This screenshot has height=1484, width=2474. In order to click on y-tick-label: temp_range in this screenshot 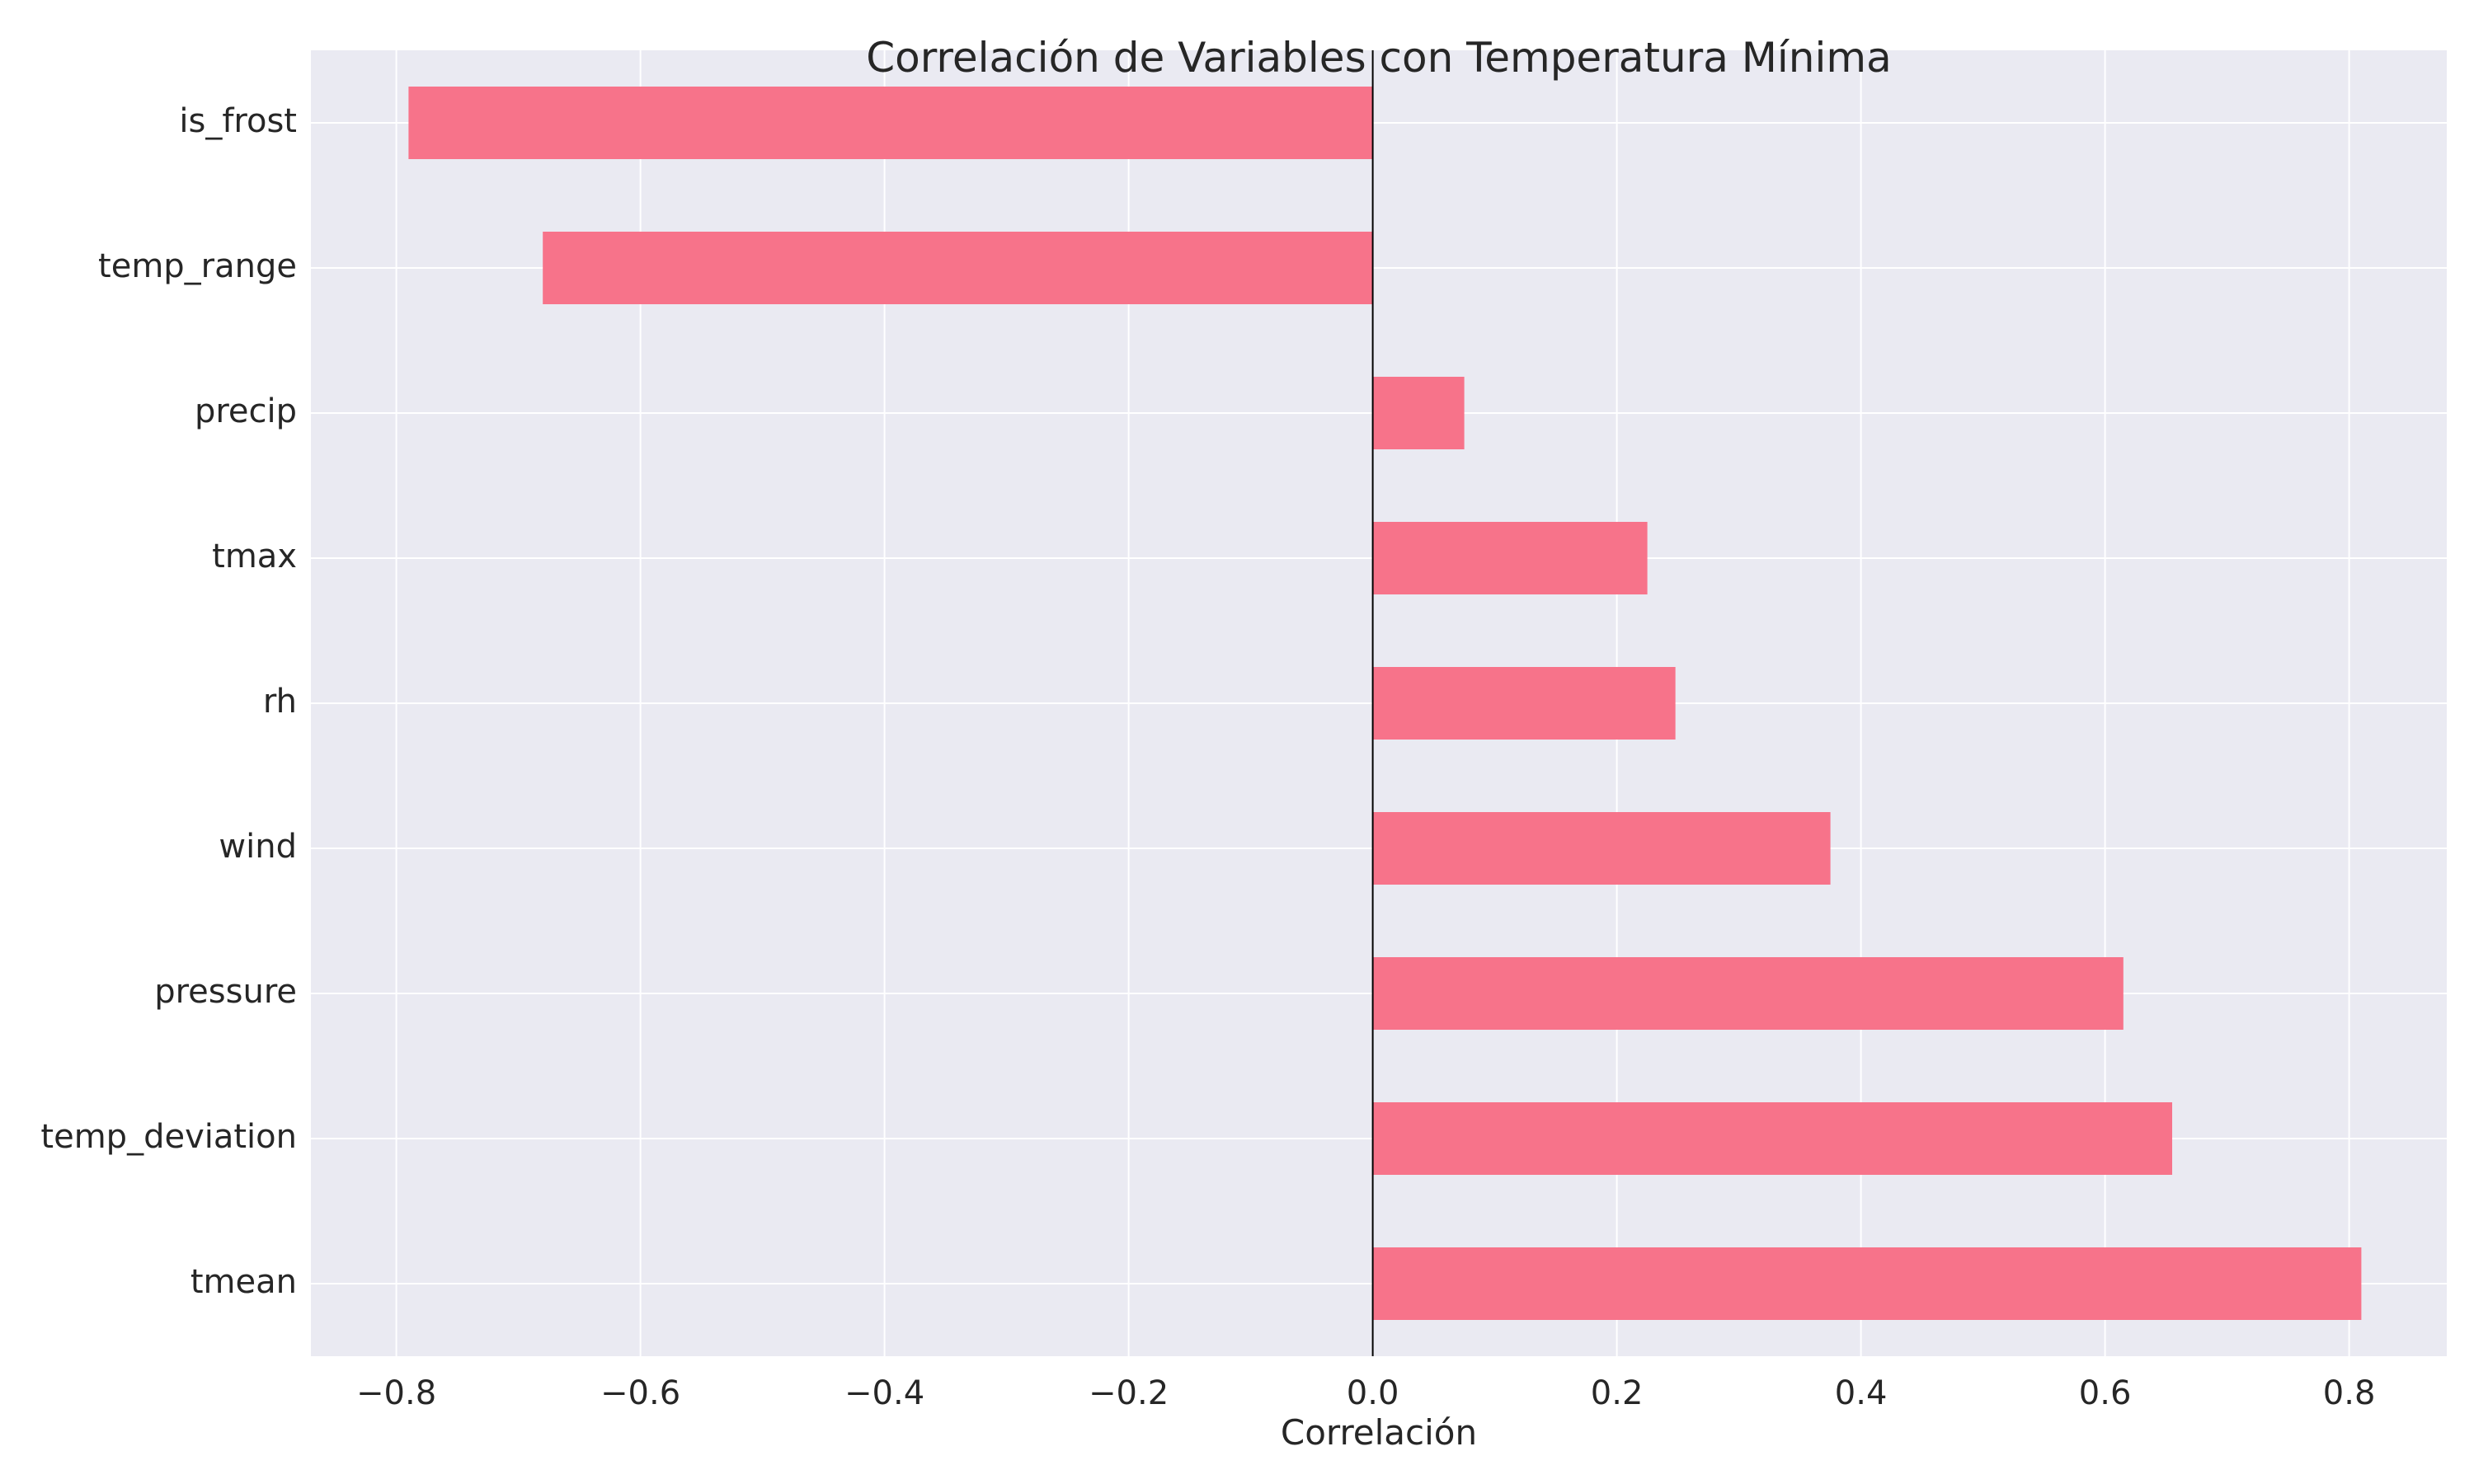, I will do `click(197, 266)`.